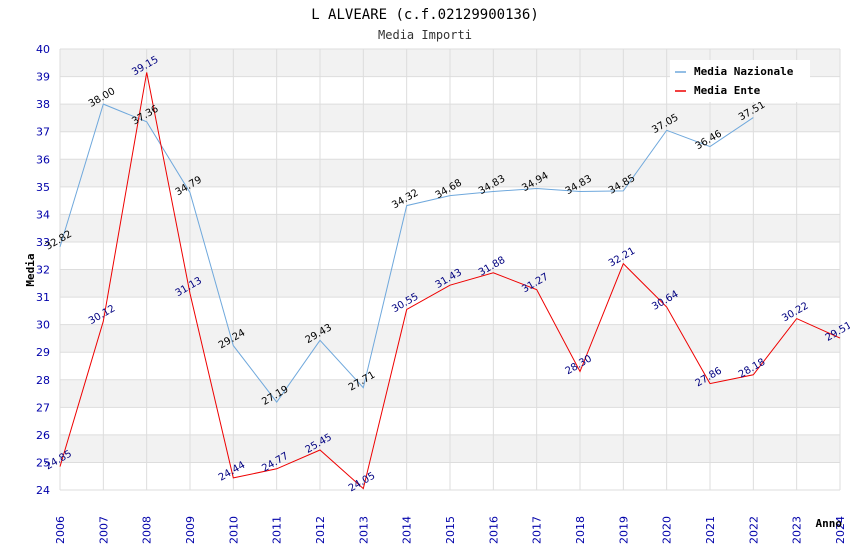  I want to click on y-axis-label: Media, so click(30, 269).